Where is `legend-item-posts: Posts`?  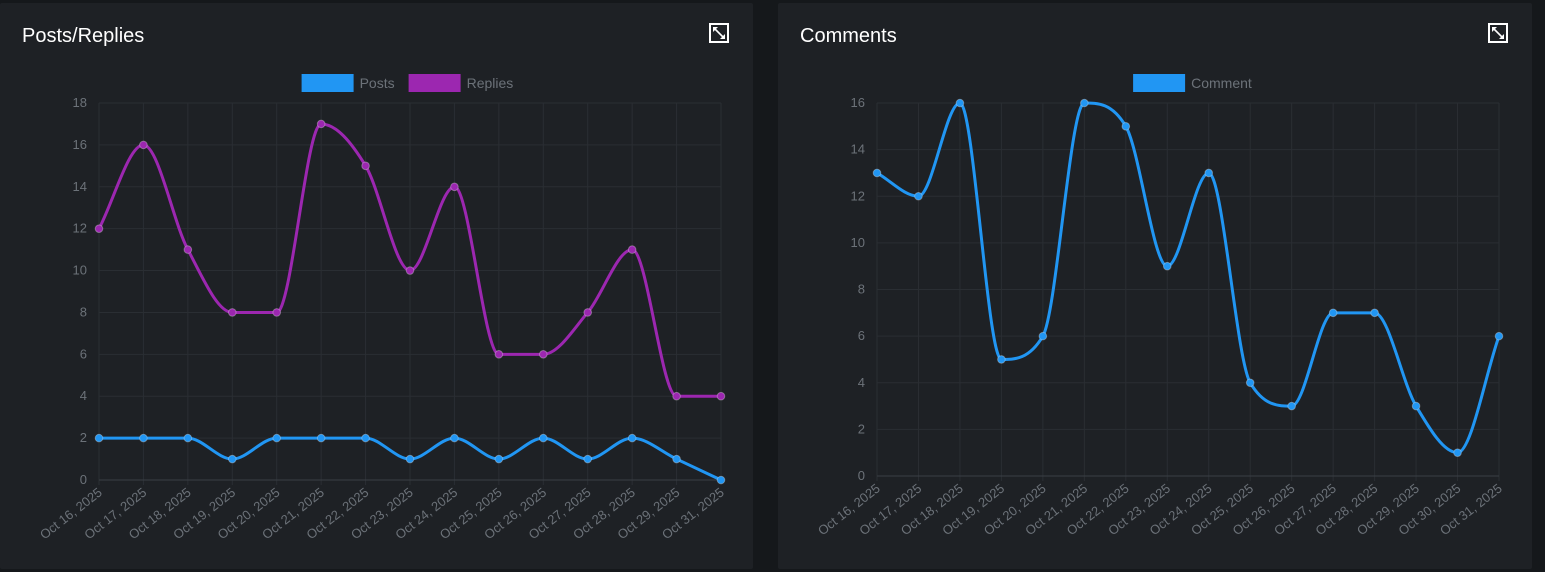
legend-item-posts: Posts is located at coordinates (348, 83).